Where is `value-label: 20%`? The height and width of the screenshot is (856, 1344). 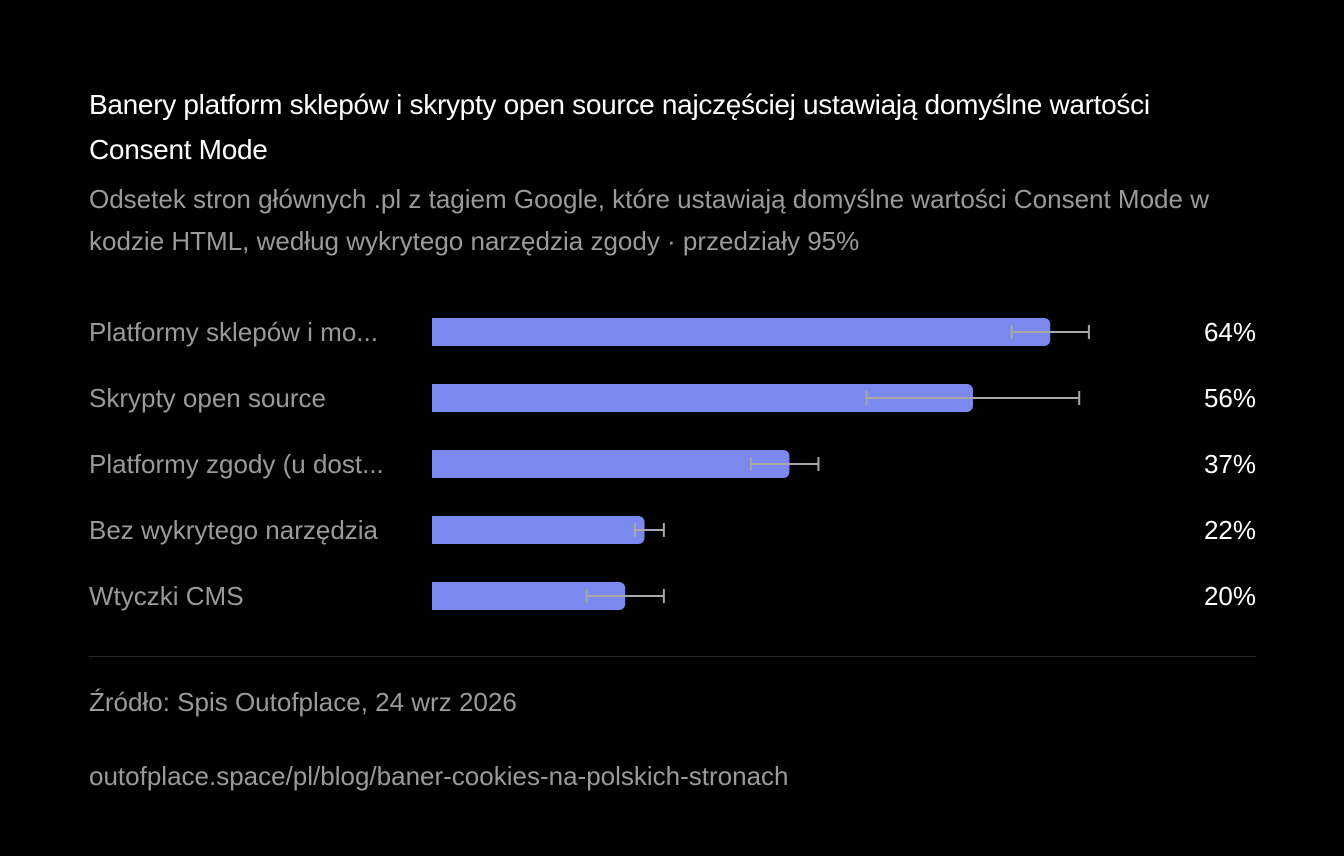
value-label: 20% is located at coordinates (1230, 596).